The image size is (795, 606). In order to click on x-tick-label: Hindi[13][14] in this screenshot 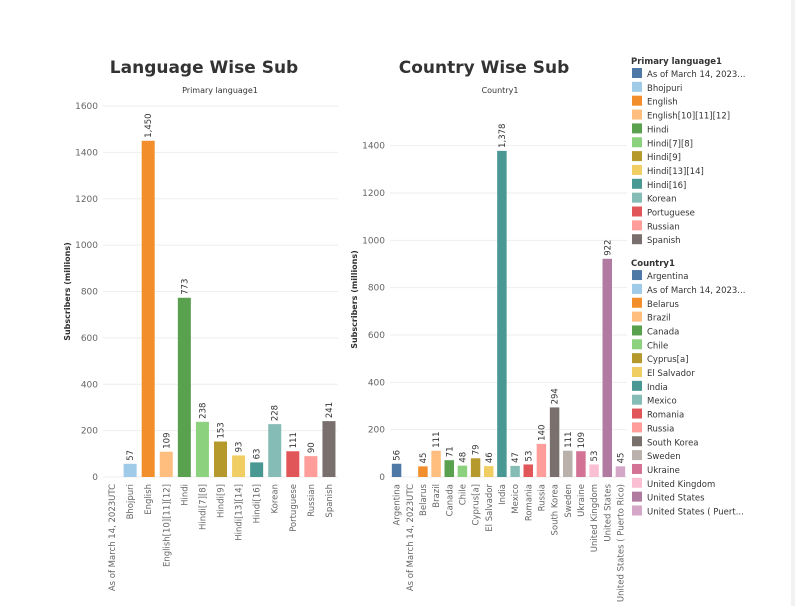, I will do `click(240, 512)`.